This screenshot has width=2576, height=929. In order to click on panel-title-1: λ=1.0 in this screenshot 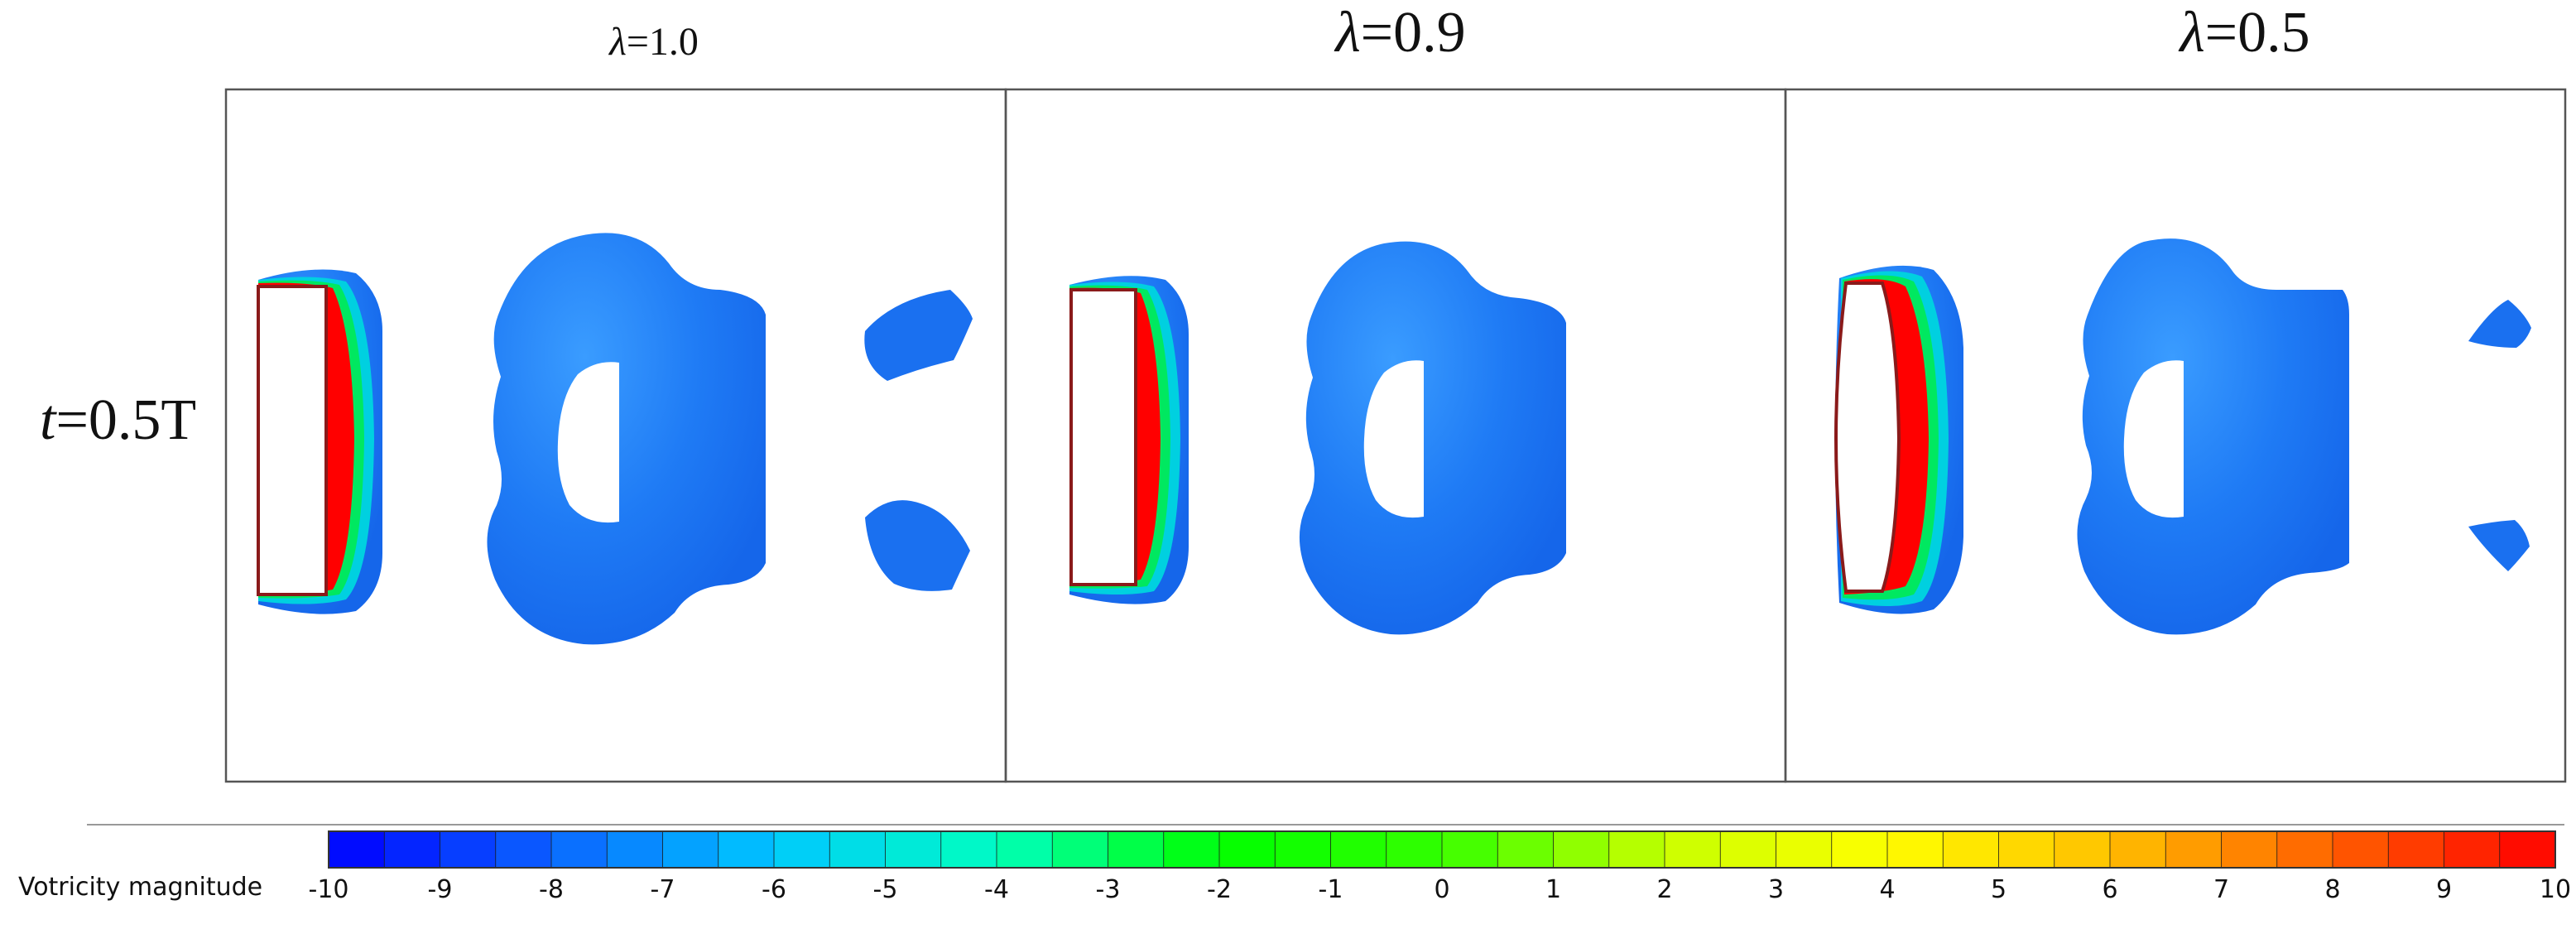, I will do `click(653, 42)`.